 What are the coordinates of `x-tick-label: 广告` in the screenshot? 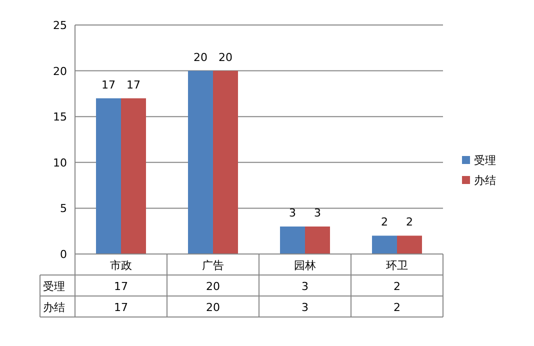 It's located at (213, 265).